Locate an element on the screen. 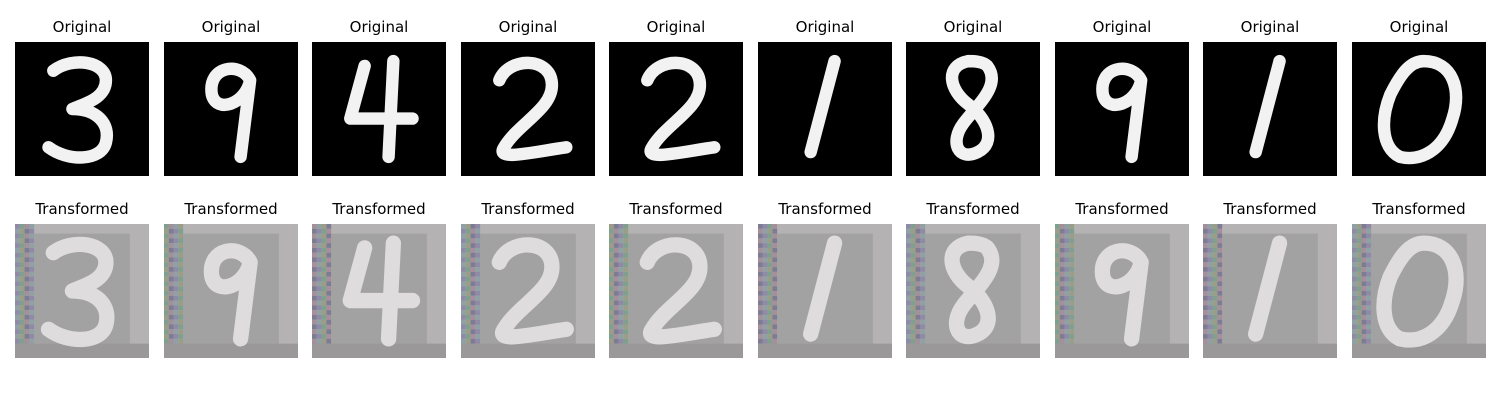 The height and width of the screenshot is (400, 1500). transformed-digit-8-image is located at coordinates (973, 291).